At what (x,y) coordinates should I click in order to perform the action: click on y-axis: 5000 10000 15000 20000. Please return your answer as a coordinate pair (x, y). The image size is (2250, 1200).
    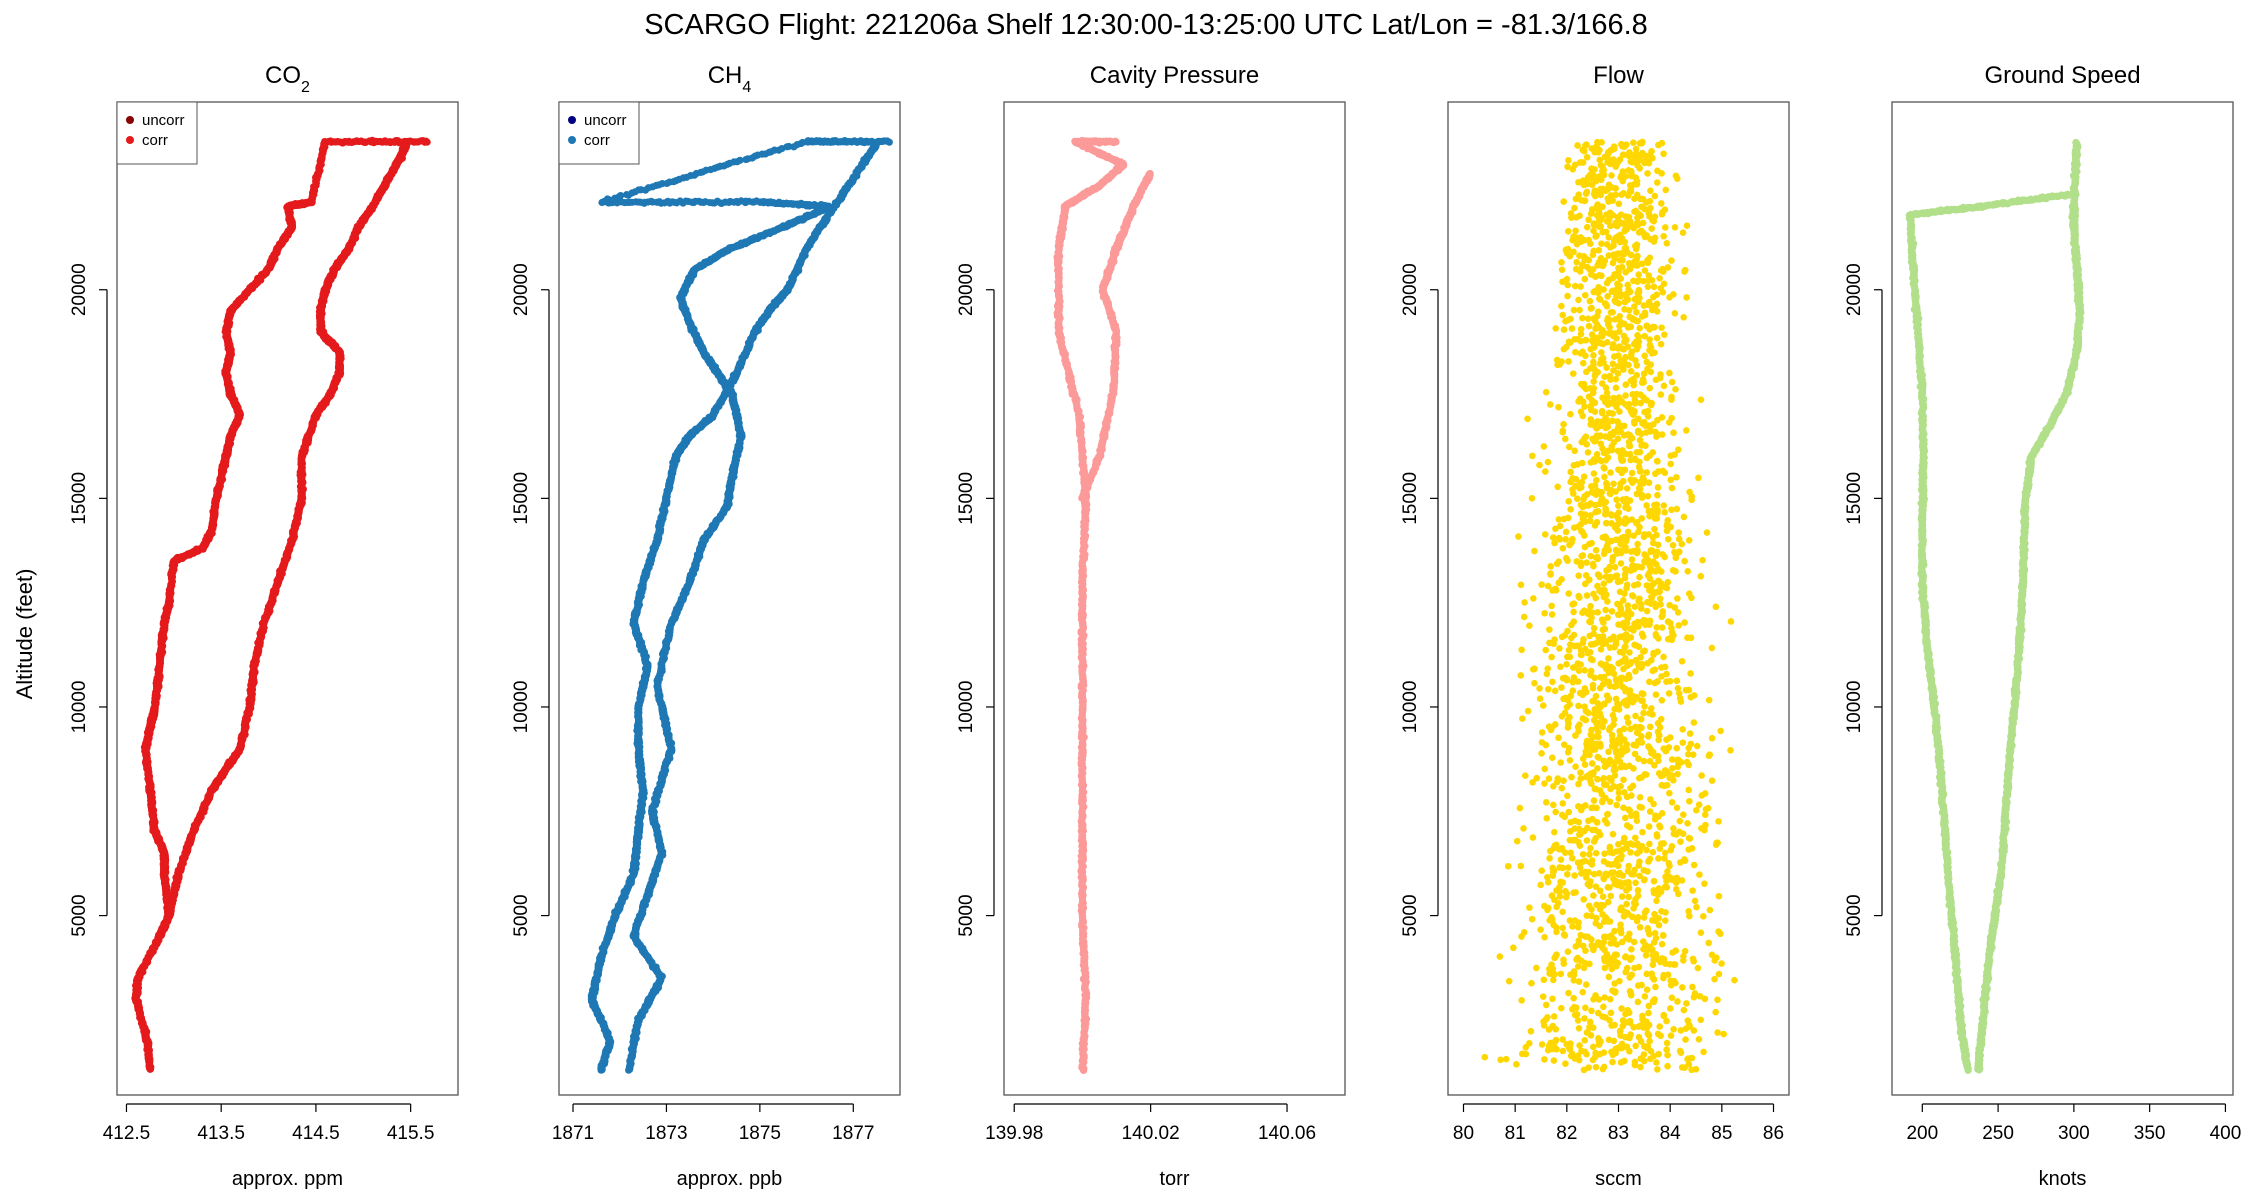
    Looking at the image, I should click on (88, 600).